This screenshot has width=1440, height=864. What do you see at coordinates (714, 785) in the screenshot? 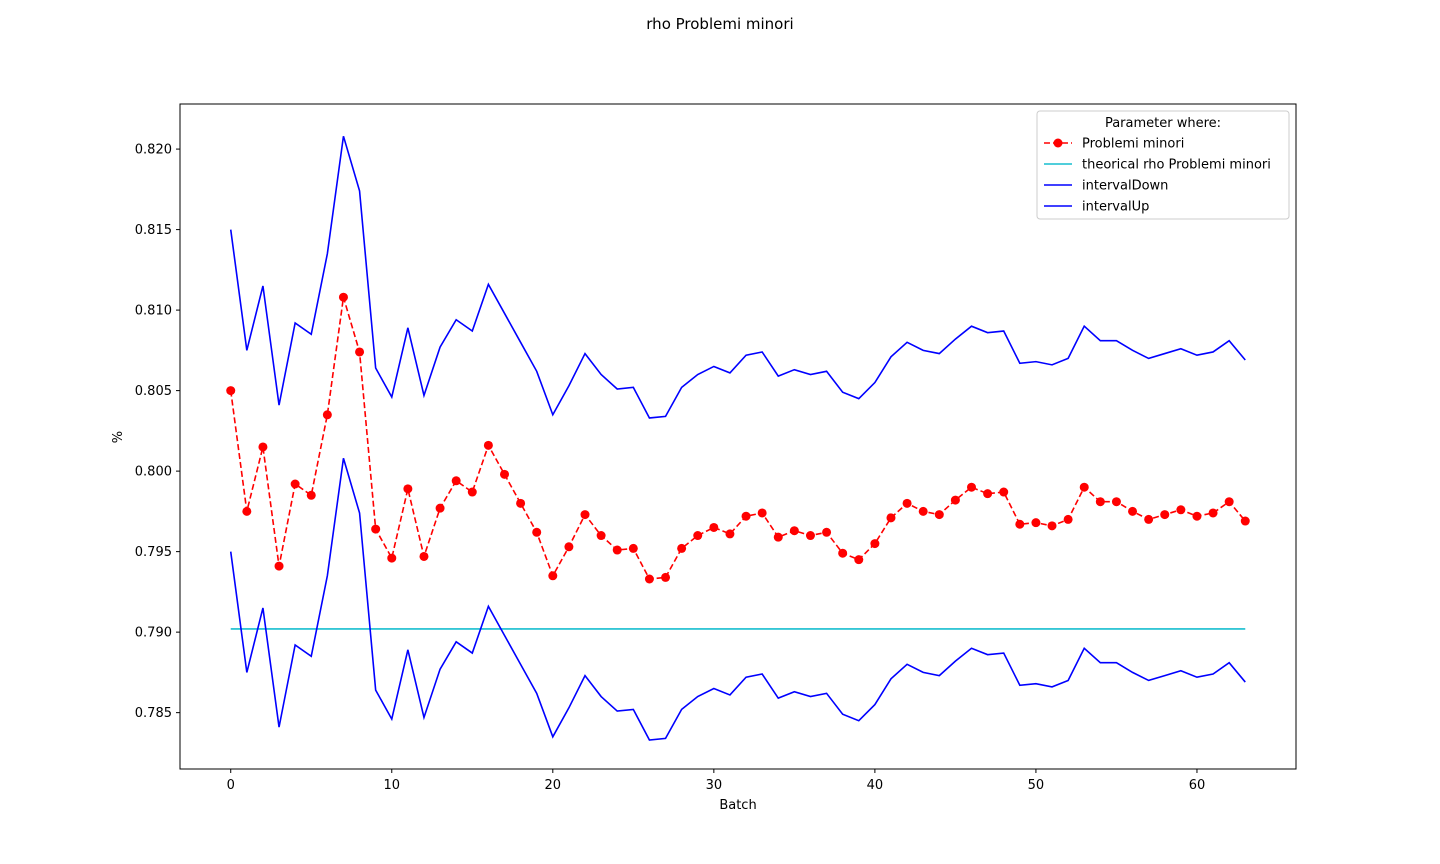
I see `x-tick-label: 30` at bounding box center [714, 785].